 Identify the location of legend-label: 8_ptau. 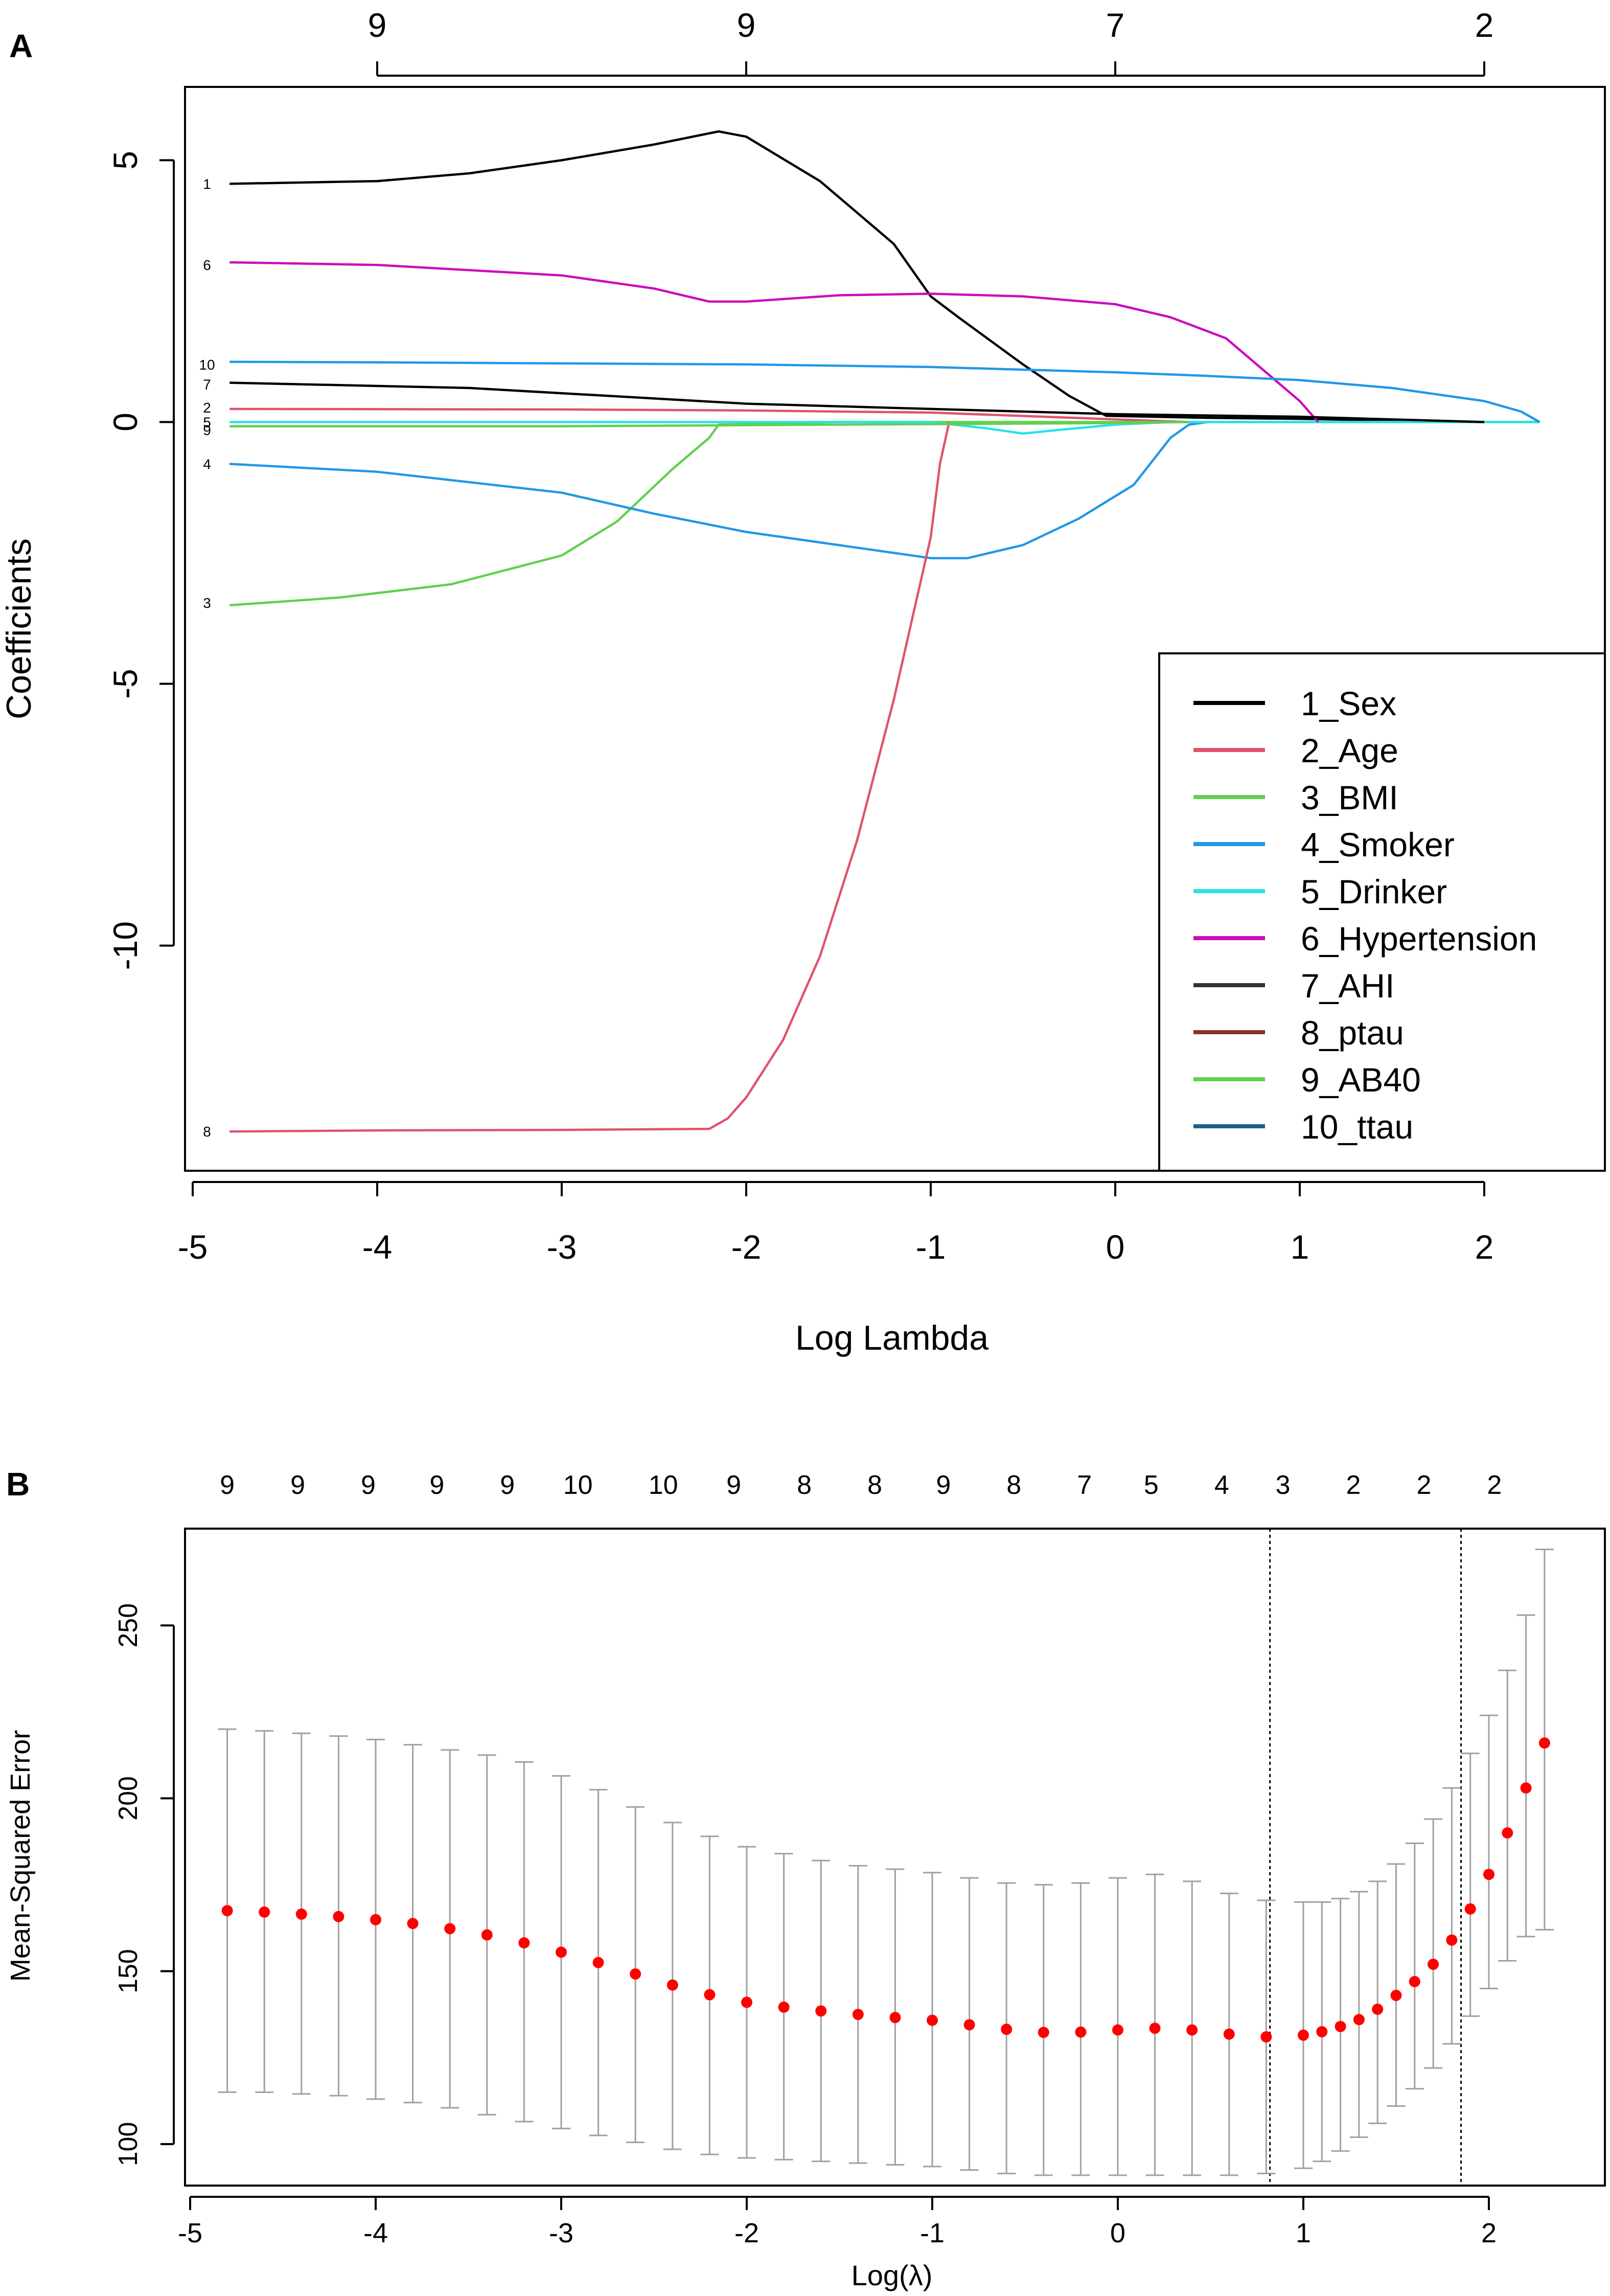
(1352, 1033).